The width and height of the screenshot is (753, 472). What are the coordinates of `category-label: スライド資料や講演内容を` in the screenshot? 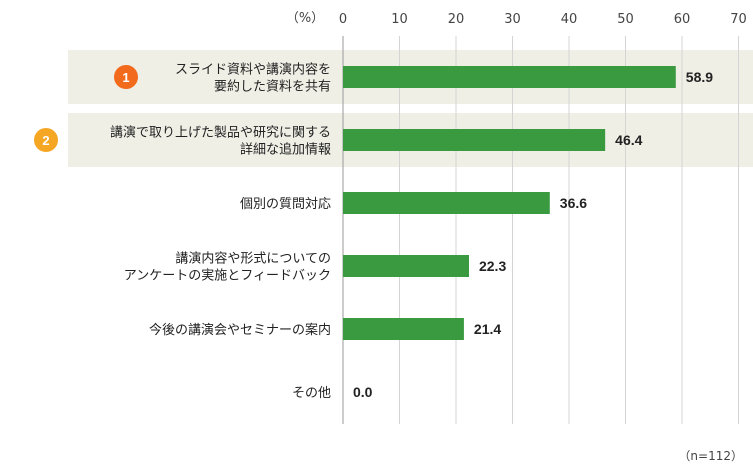 It's located at (253, 70).